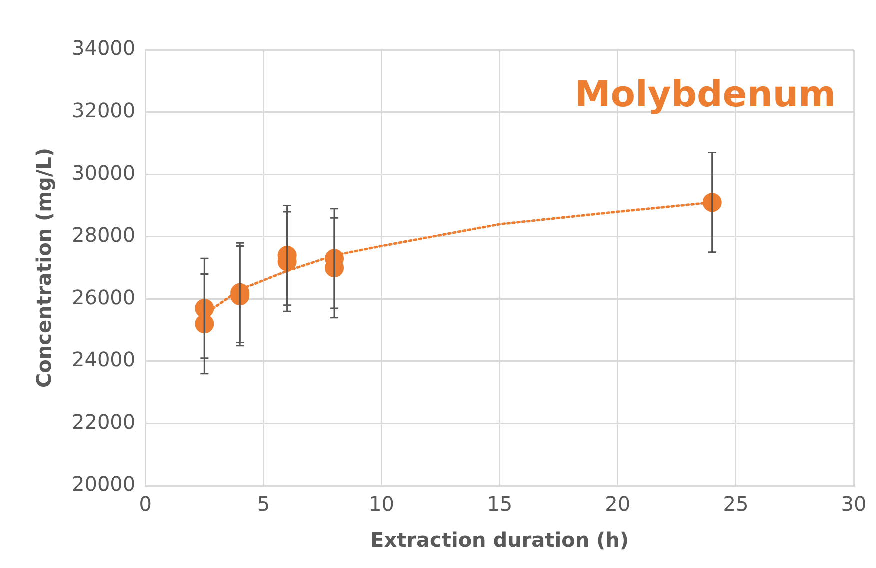 The width and height of the screenshot is (876, 568). What do you see at coordinates (736, 504) in the screenshot?
I see `x-tick-label: 25` at bounding box center [736, 504].